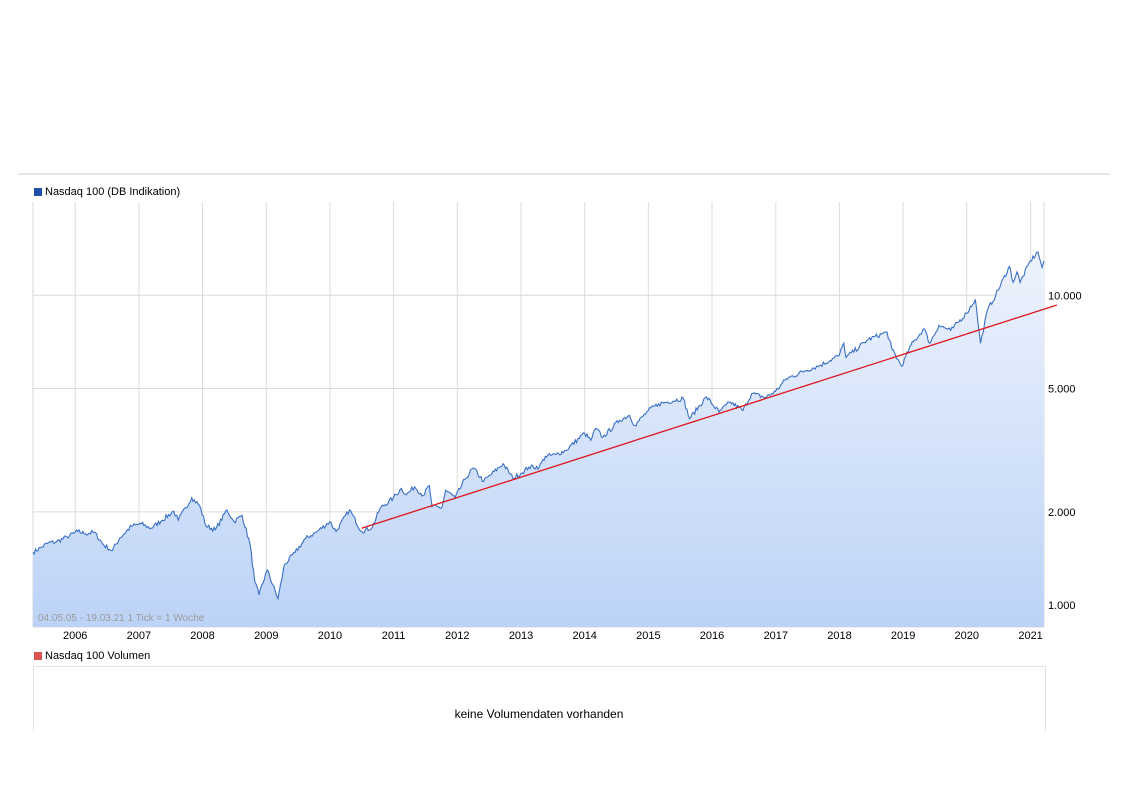 This screenshot has width=1123, height=794. I want to click on volume-panel, so click(539, 698).